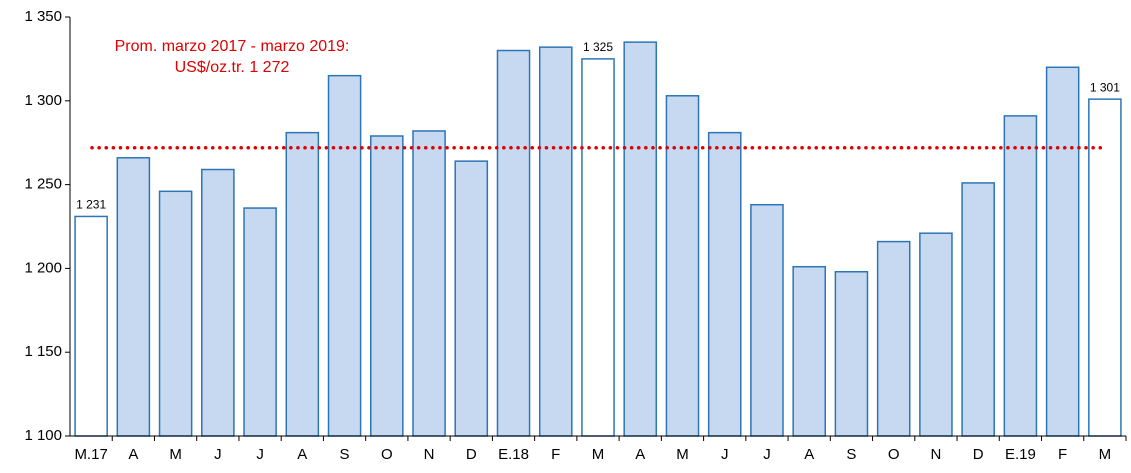 The width and height of the screenshot is (1131, 473). I want to click on value-label: 1 325, so click(598, 47).